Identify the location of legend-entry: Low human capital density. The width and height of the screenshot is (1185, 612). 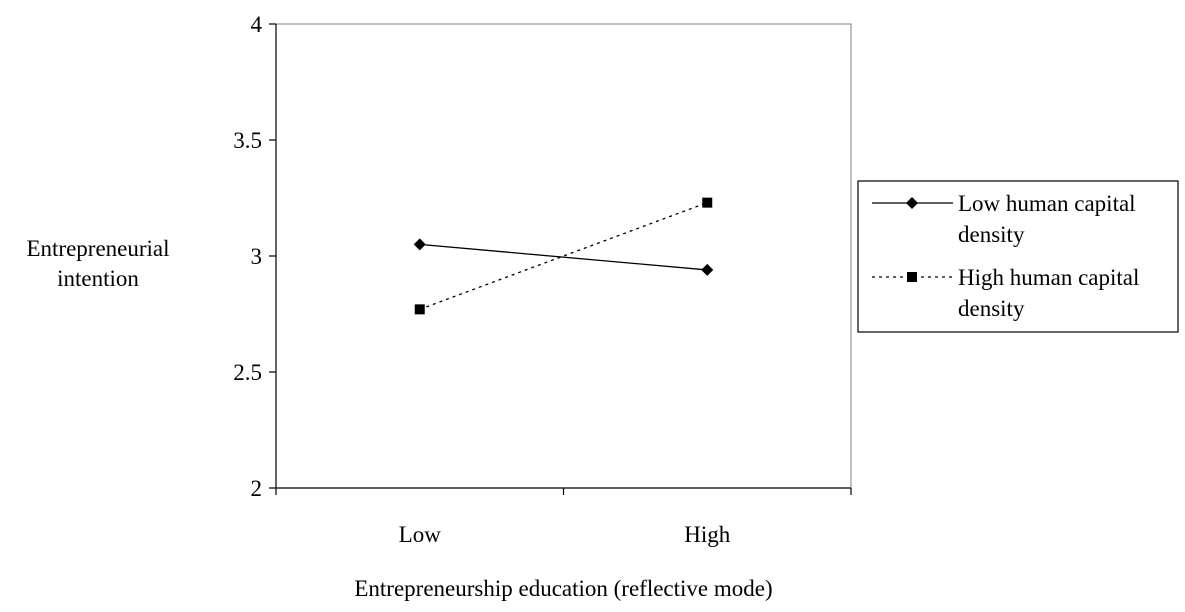
(1004, 219).